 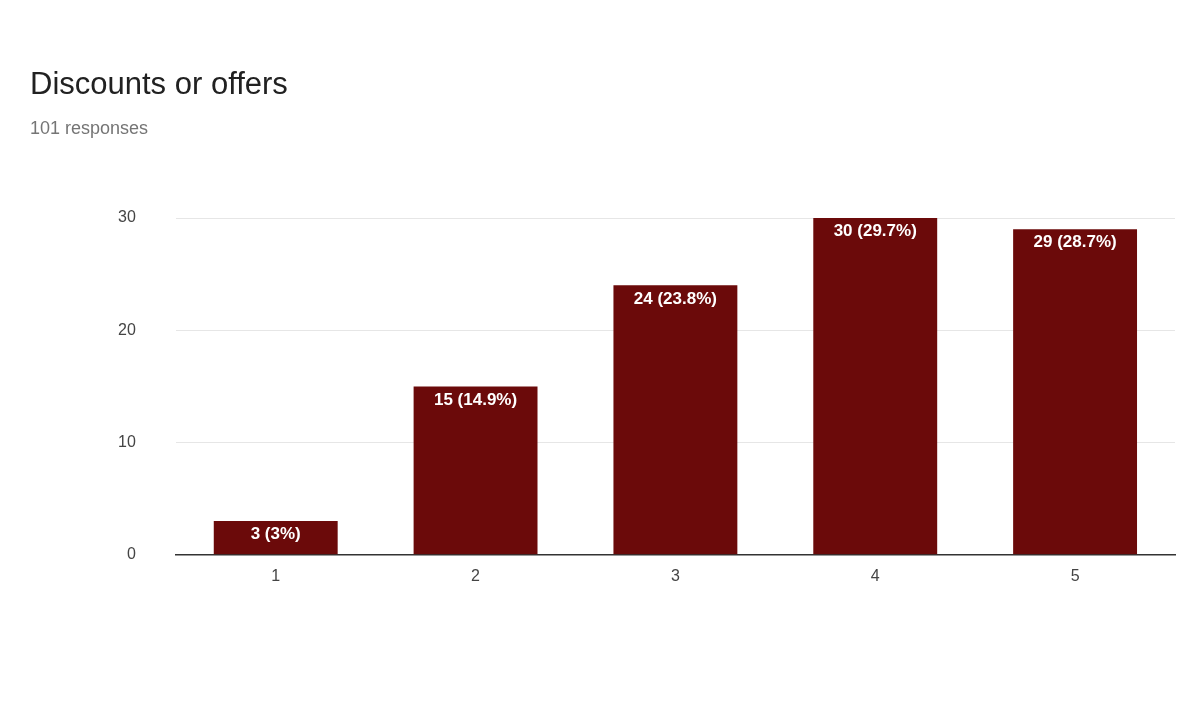 What do you see at coordinates (475, 399) in the screenshot?
I see `data-label: 15 (14.9%)` at bounding box center [475, 399].